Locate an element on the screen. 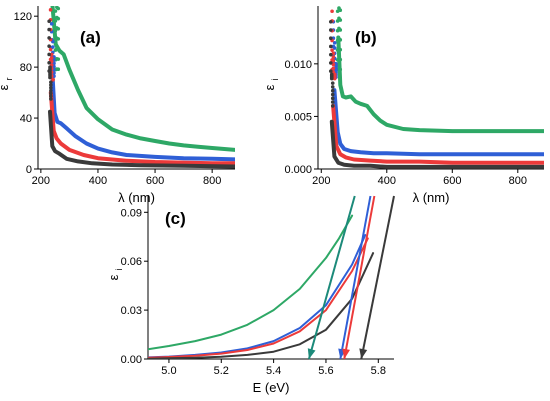 This screenshot has height=401, width=550. y-tick-label: 0.000 is located at coordinates (298, 170).